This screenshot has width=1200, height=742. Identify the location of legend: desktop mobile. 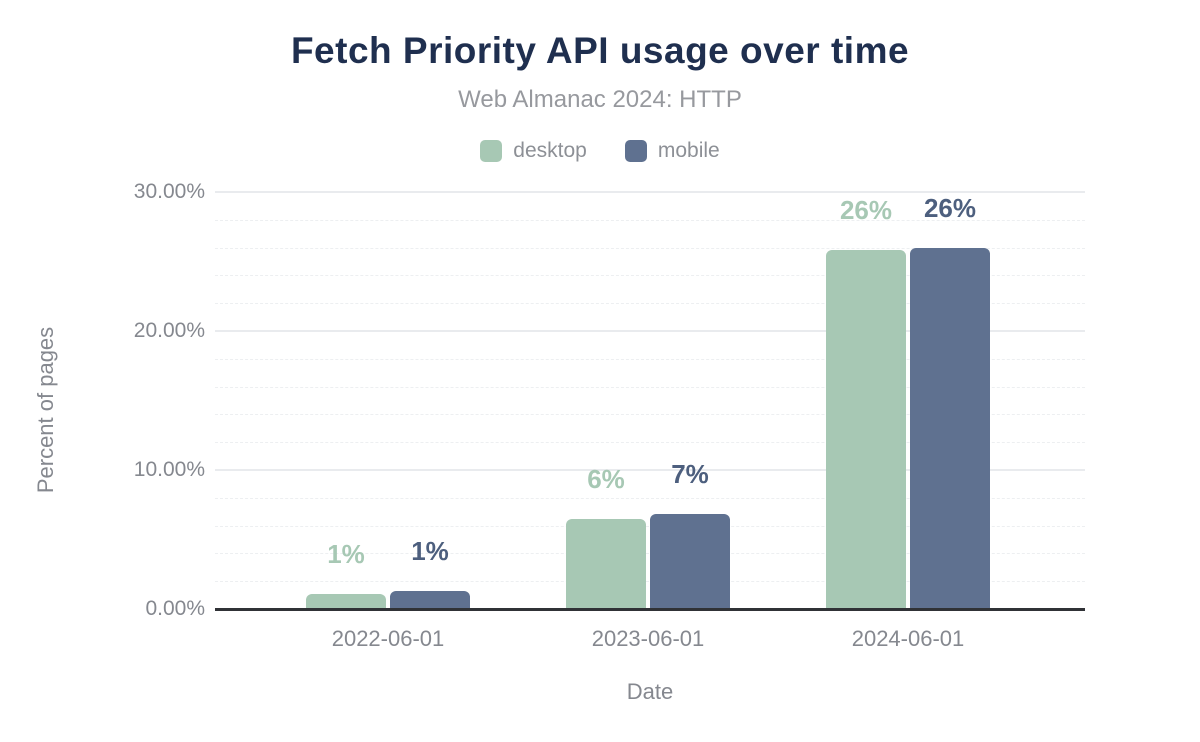
(600, 151).